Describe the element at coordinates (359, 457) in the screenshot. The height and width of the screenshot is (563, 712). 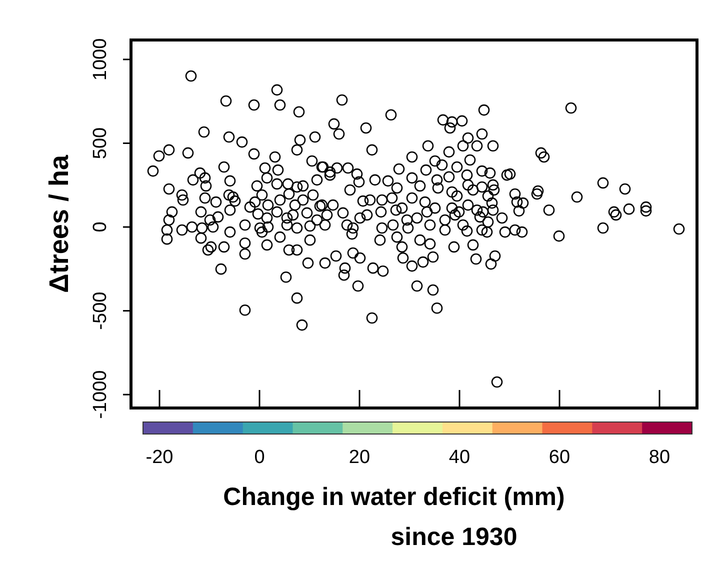
I see `x-tick-label: 20` at that location.